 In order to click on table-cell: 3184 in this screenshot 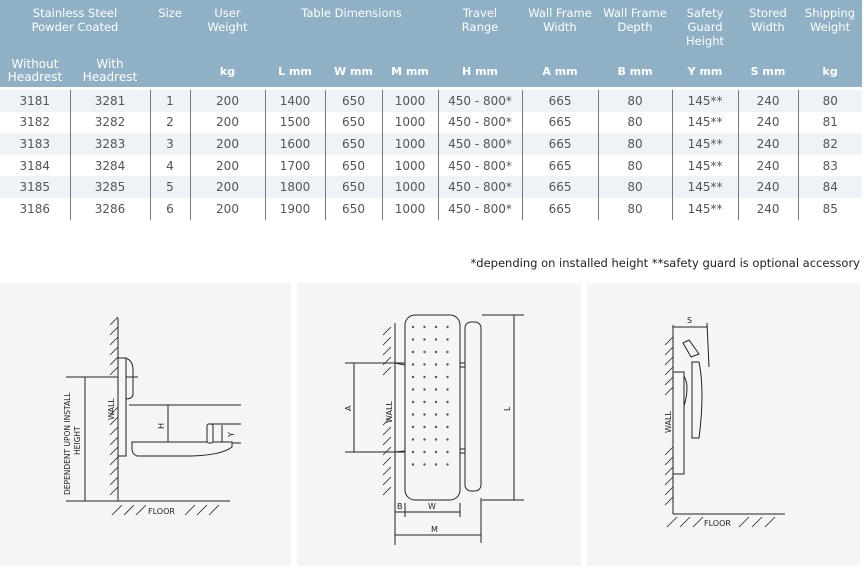, I will do `click(35, 165)`.